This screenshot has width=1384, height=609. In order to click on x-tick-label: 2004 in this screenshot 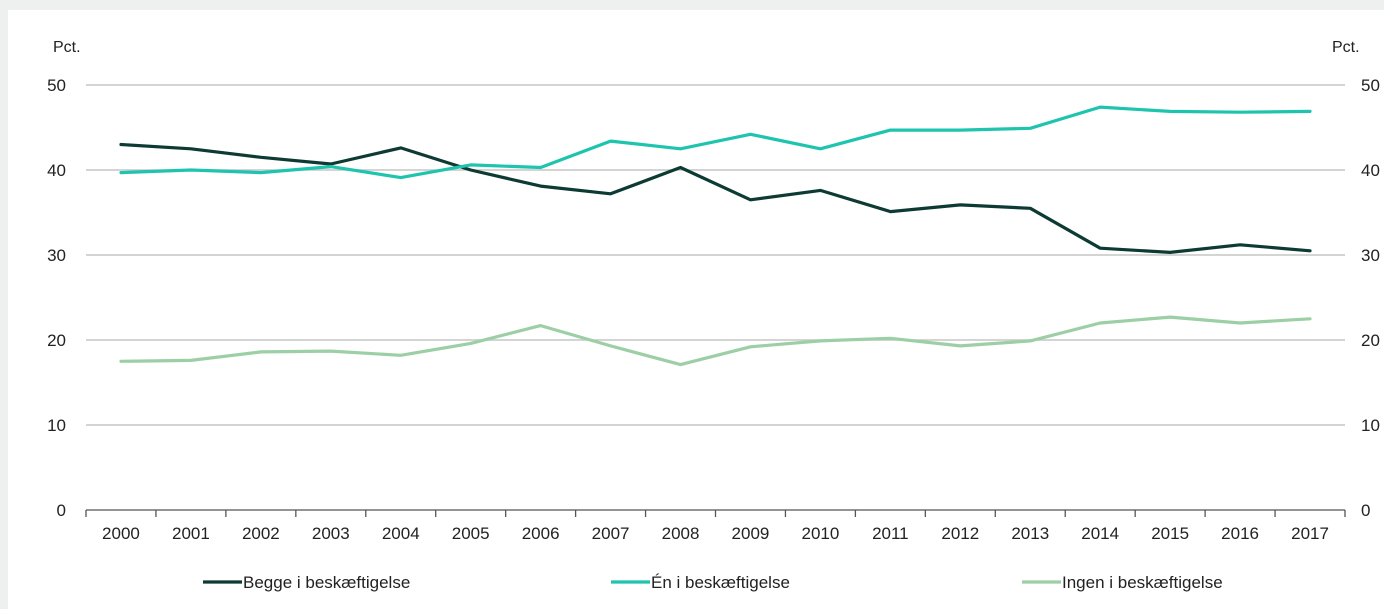, I will do `click(401, 533)`.